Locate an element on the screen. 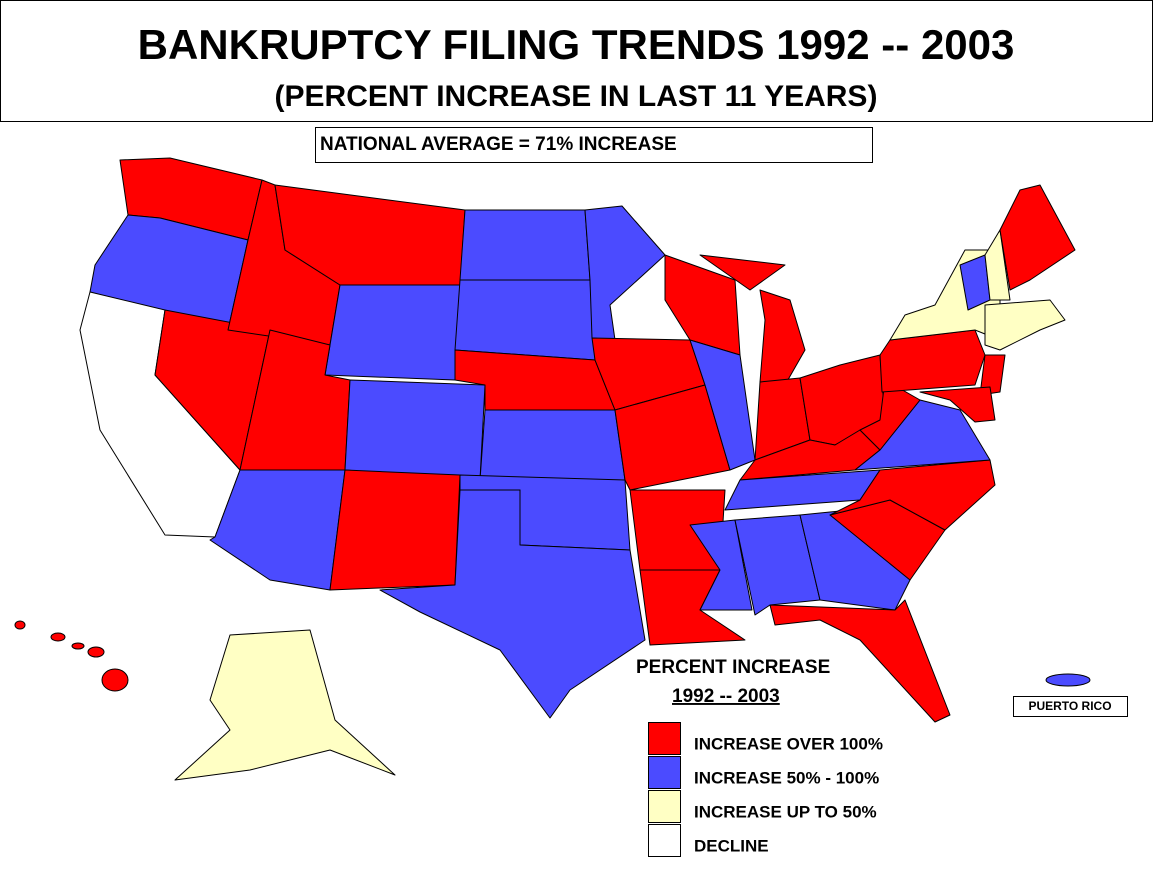 This screenshot has height=870, width=1153. territory-box is located at coordinates (1070, 706).